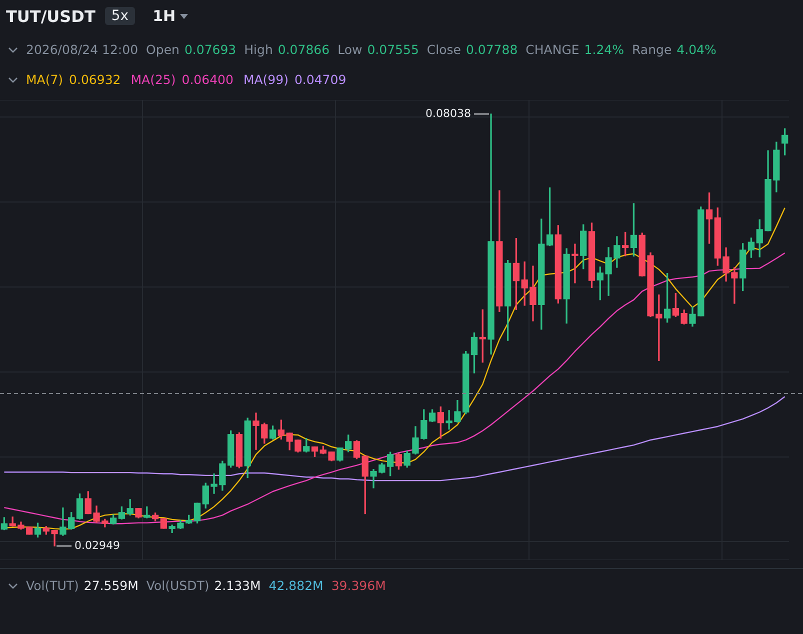 The image size is (803, 634). I want to click on text: Vol(USDT), so click(178, 585).